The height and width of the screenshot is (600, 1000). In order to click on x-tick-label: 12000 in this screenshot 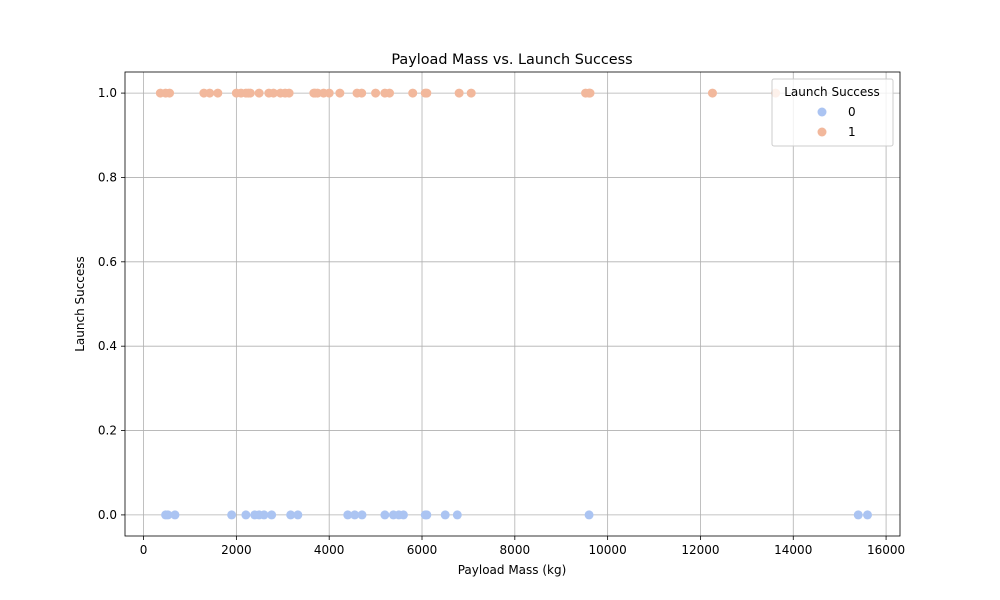, I will do `click(700, 550)`.